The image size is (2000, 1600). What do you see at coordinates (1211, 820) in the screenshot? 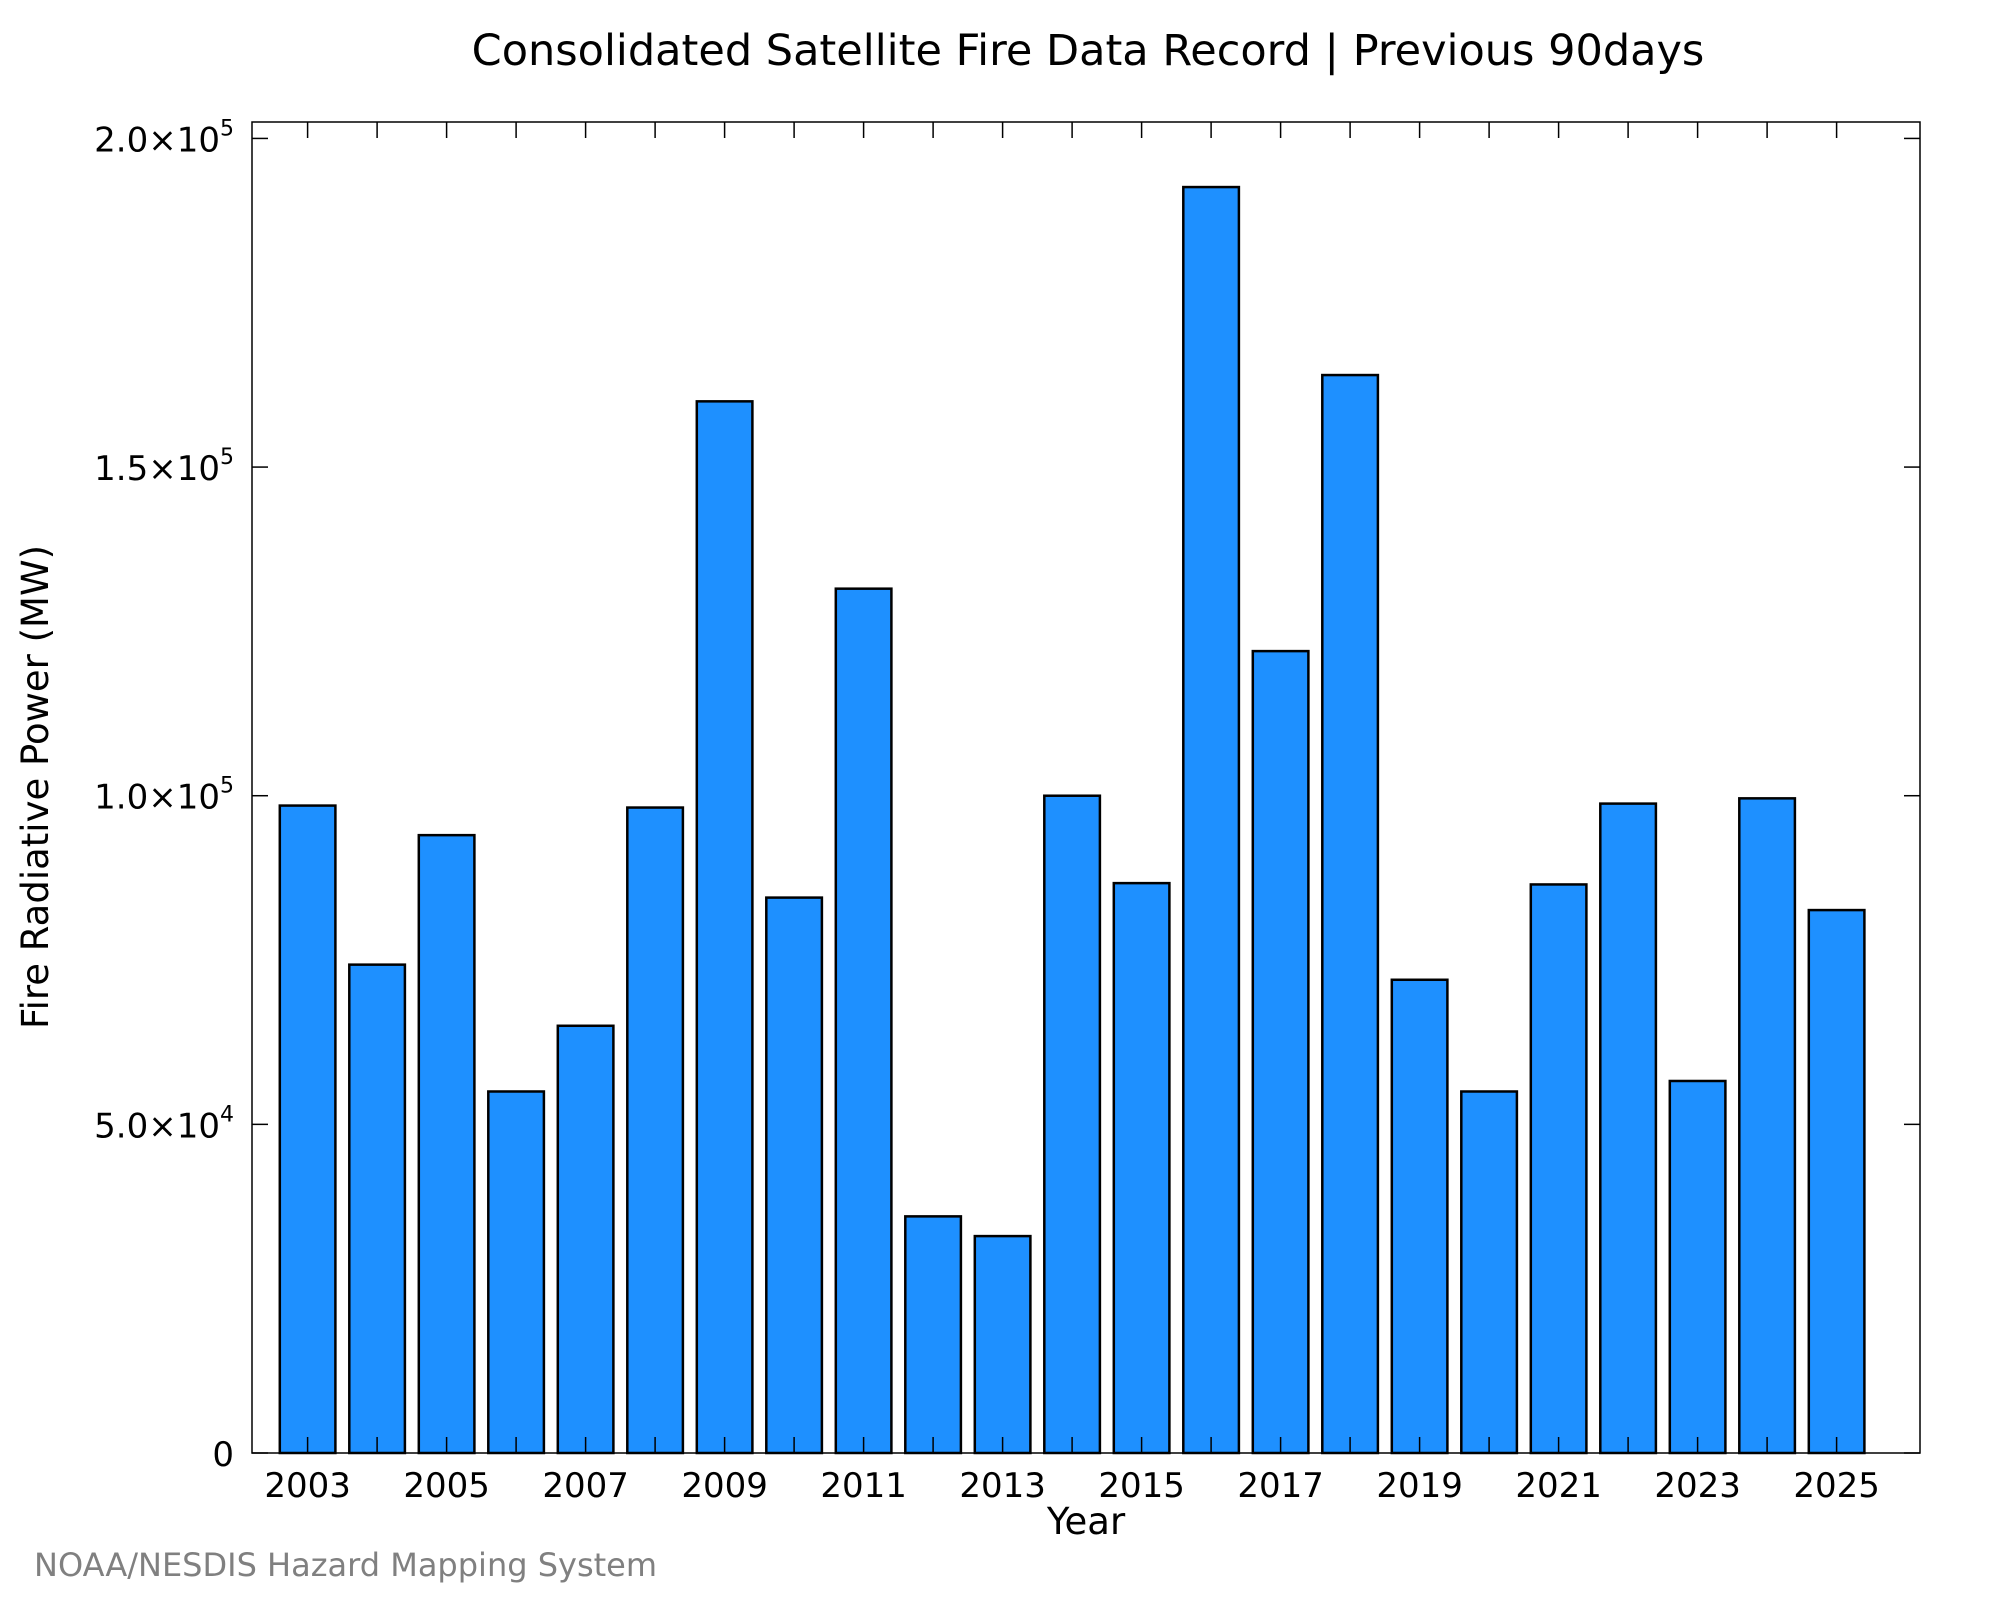
I see `bar-2016` at bounding box center [1211, 820].